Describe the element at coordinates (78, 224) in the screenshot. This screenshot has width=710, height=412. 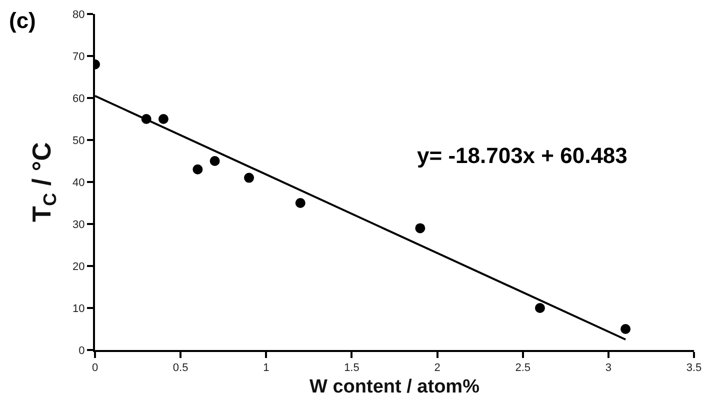
I see `y-tick-label: 30` at that location.